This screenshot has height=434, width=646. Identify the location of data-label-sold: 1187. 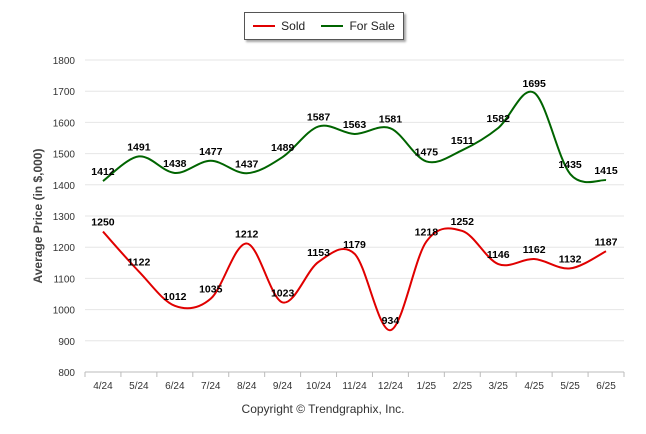
(606, 242).